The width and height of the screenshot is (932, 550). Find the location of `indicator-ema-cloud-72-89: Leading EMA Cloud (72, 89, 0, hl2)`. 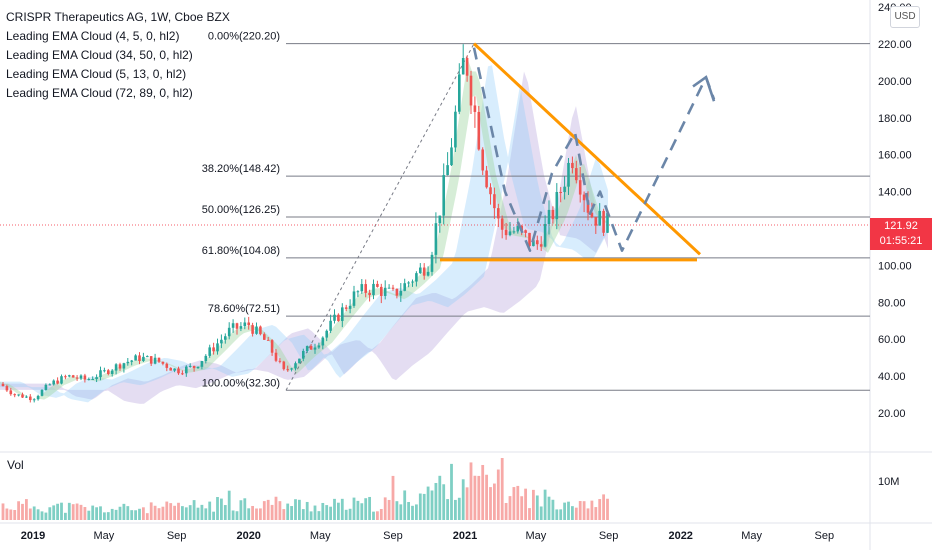

indicator-ema-cloud-72-89: Leading EMA Cloud (72, 89, 0, hl2) is located at coordinates (99, 93).